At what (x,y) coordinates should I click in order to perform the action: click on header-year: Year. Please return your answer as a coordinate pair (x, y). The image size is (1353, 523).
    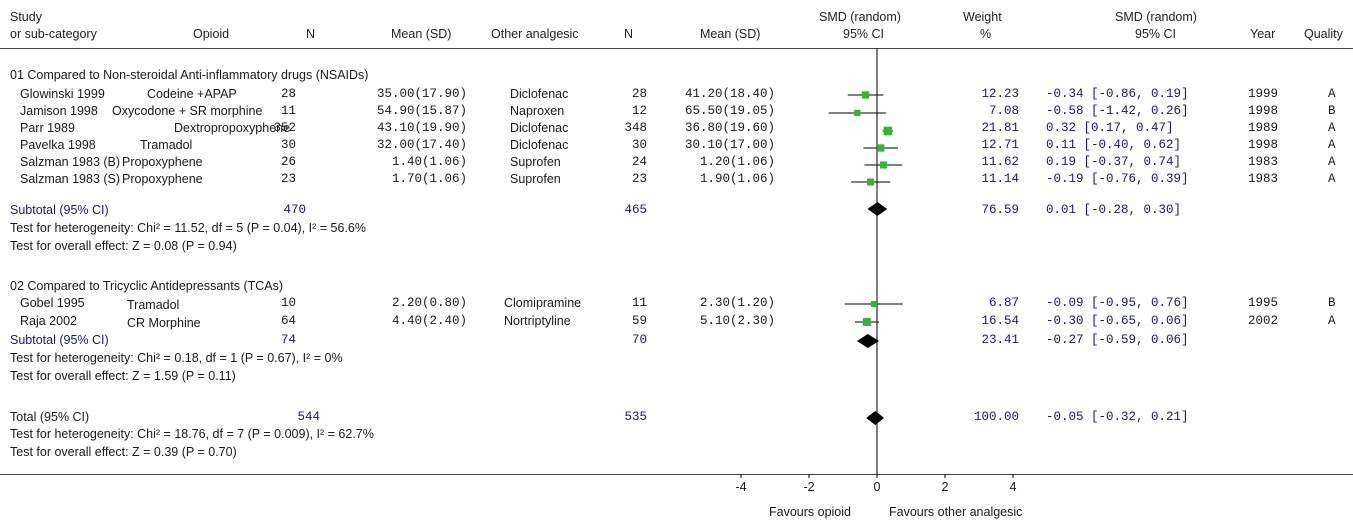
    Looking at the image, I should click on (1263, 34).